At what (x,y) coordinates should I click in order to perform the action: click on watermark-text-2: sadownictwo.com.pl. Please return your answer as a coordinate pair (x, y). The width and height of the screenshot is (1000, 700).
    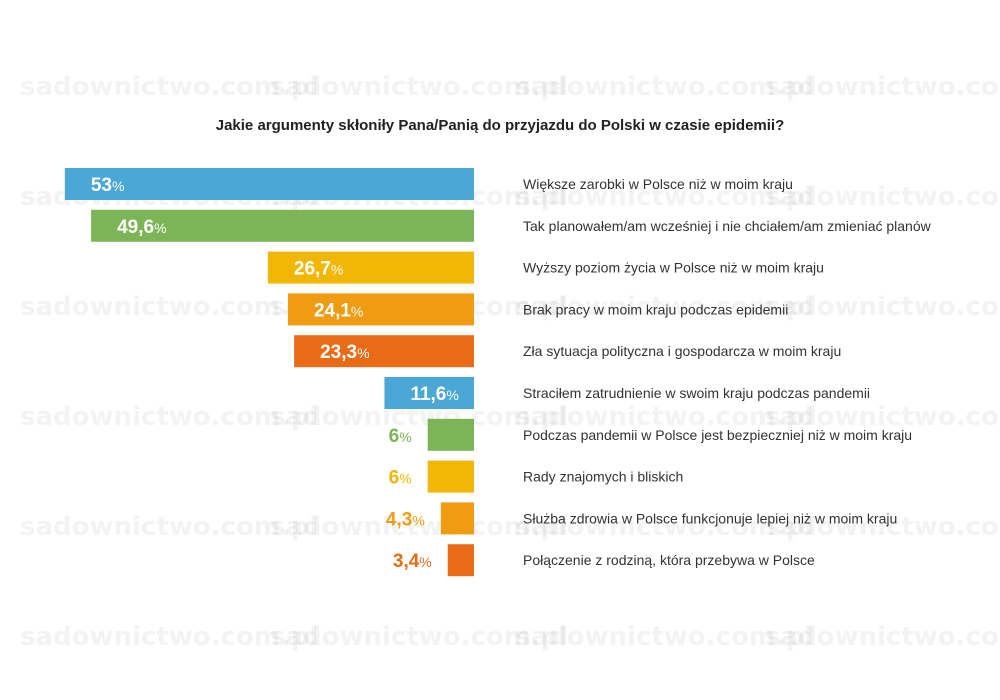
    Looking at the image, I should click on (664, 87).